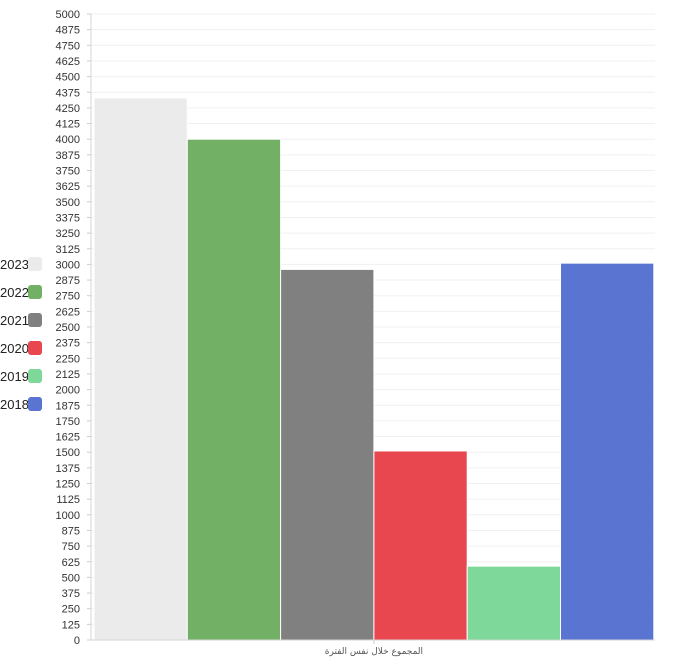 This screenshot has height=663, width=700. Describe the element at coordinates (71, 578) in the screenshot. I see `y-tick-label: 500` at that location.